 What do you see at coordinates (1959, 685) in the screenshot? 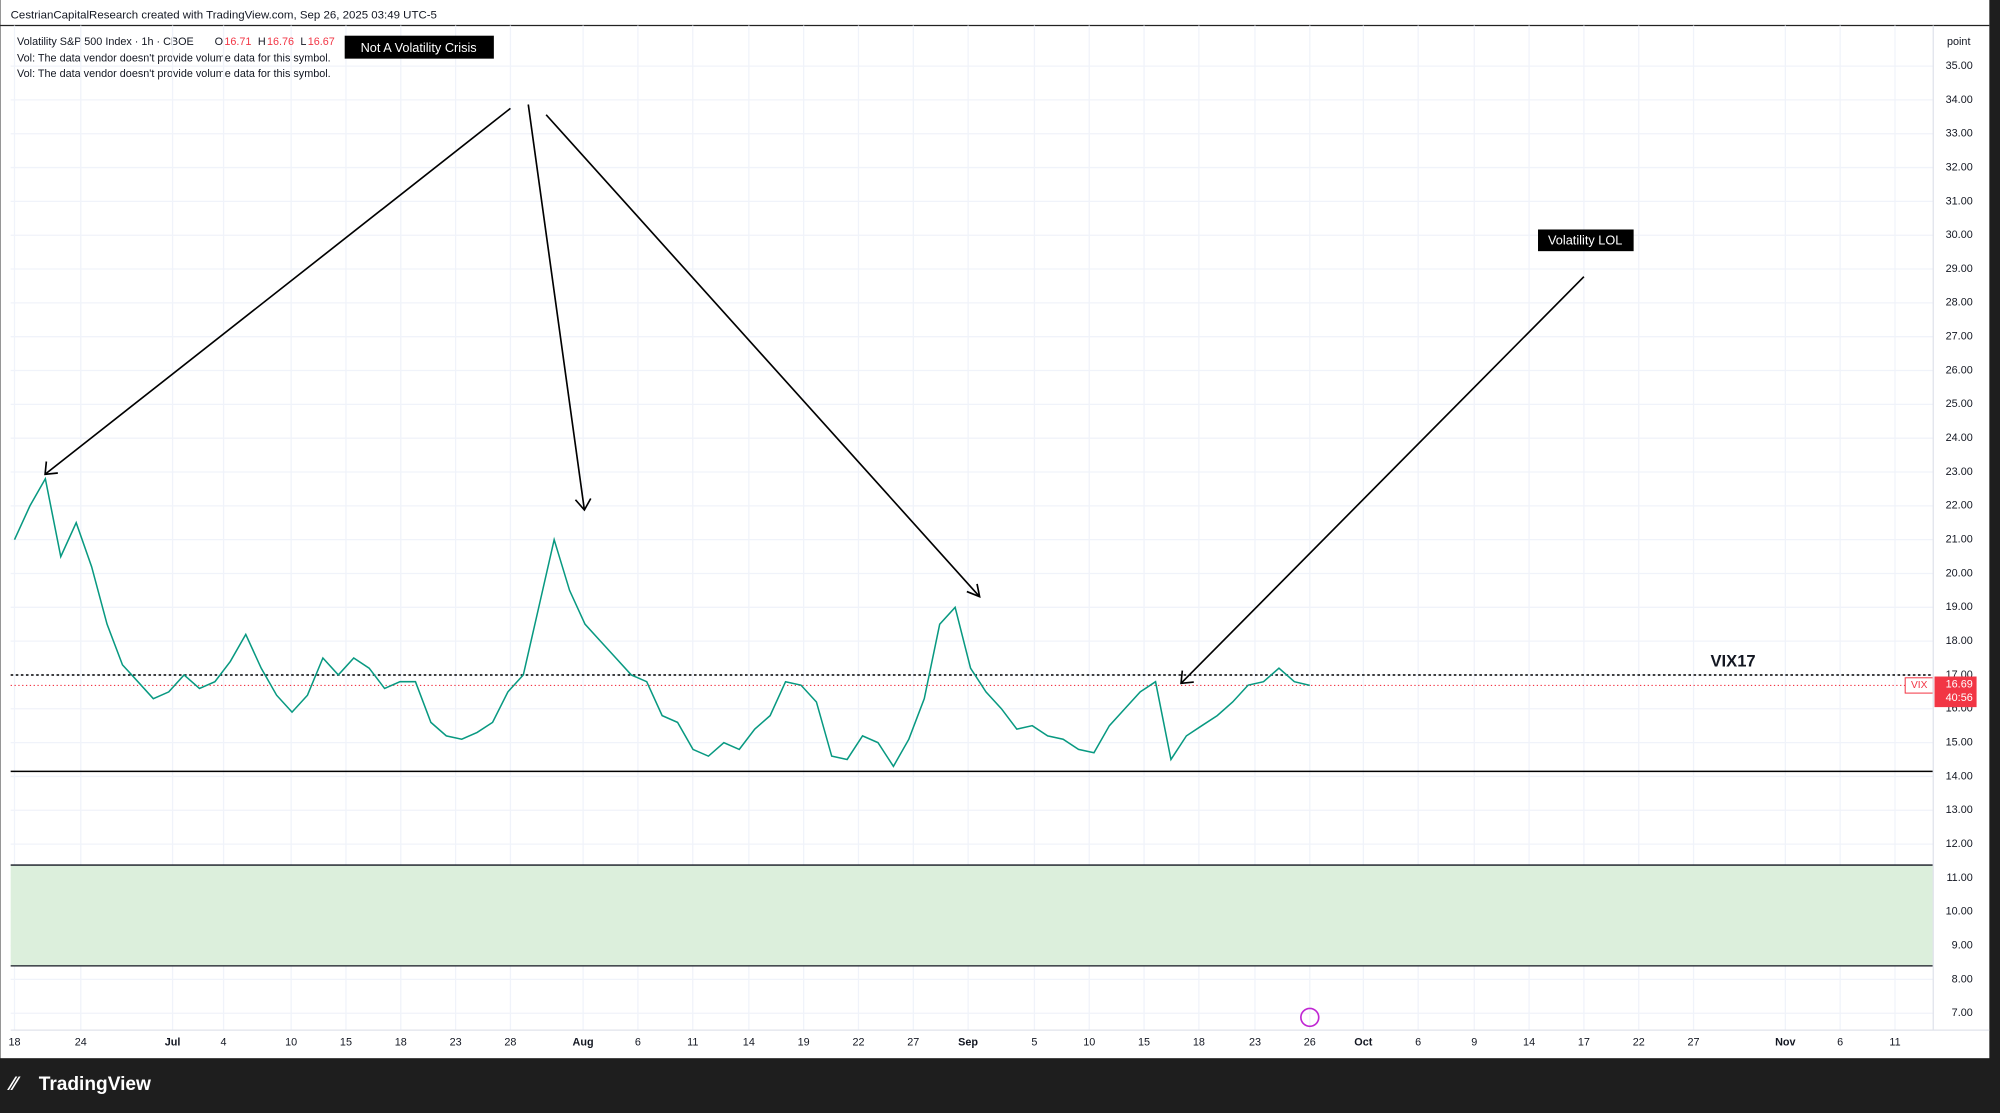
I see `price-tag-value: 16.69` at bounding box center [1959, 685].